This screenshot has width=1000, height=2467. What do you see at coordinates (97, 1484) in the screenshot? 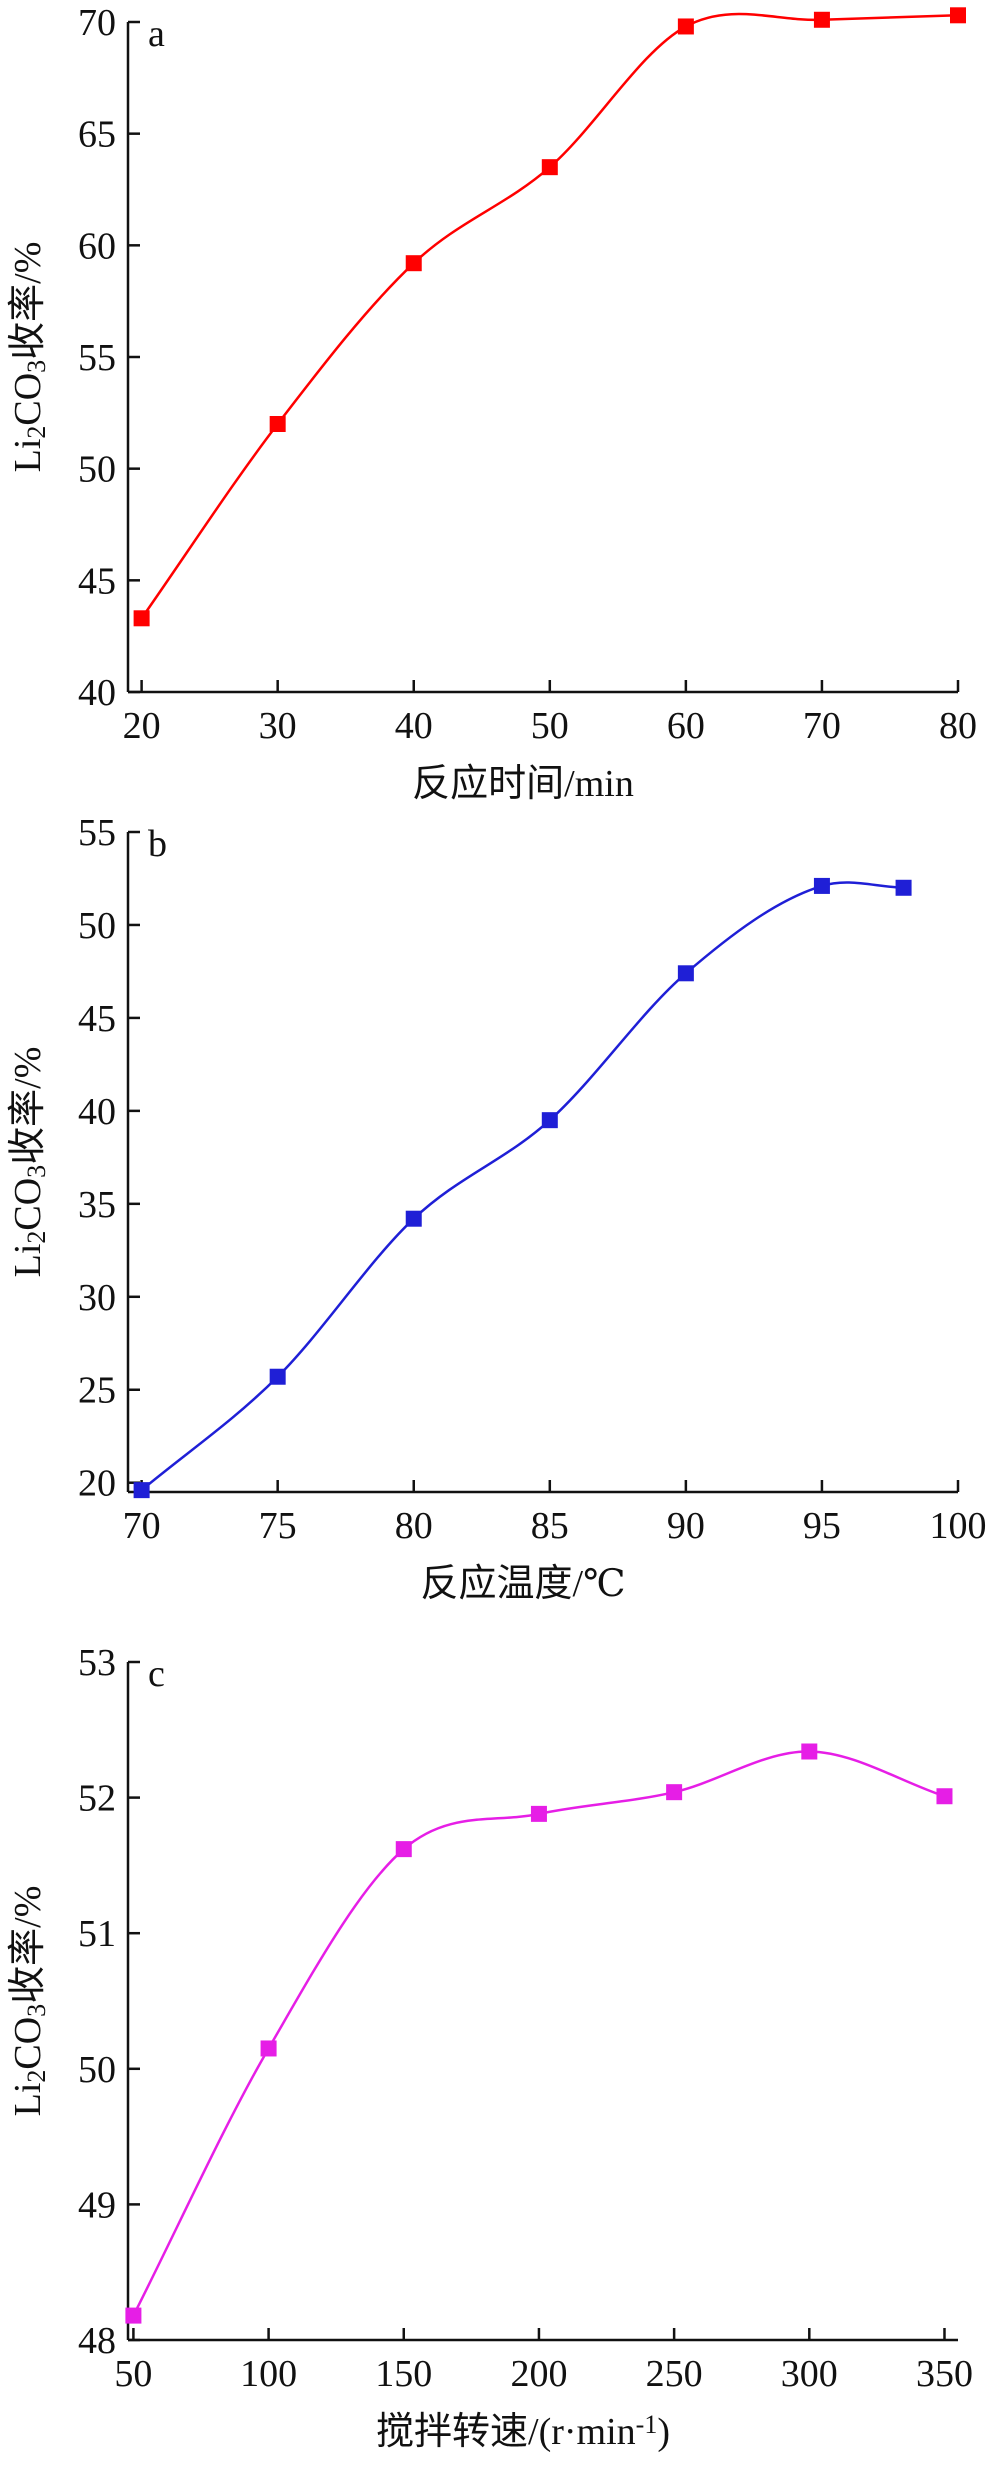
I see `y-tick-label: 20` at bounding box center [97, 1484].